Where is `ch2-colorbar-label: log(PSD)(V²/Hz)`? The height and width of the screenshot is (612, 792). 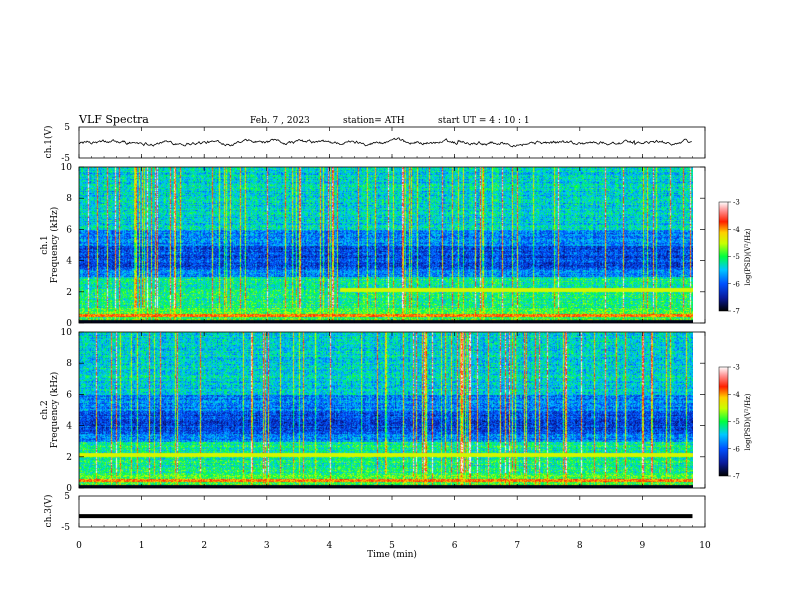
ch2-colorbar-label: log(PSD)(V²/Hz) is located at coordinates (748, 421).